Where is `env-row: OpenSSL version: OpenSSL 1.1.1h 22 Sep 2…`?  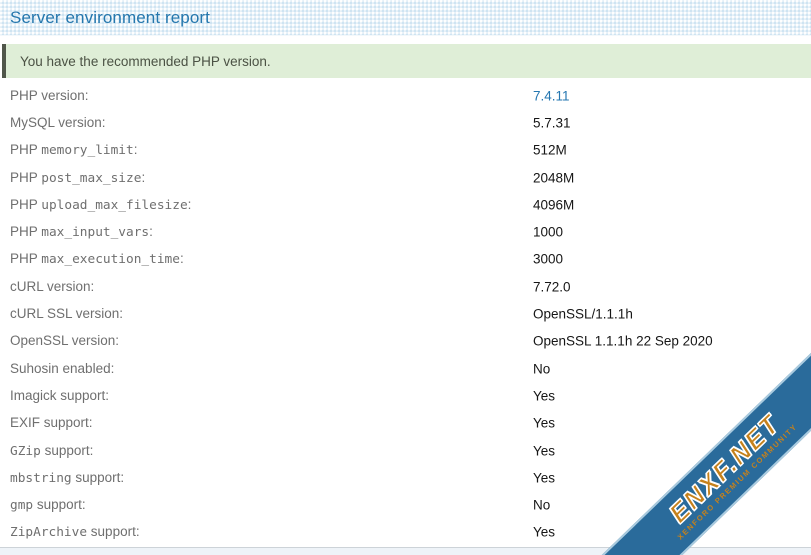
env-row: OpenSSL version: OpenSSL 1.1.1h 22 Sep 2… is located at coordinates (405, 341).